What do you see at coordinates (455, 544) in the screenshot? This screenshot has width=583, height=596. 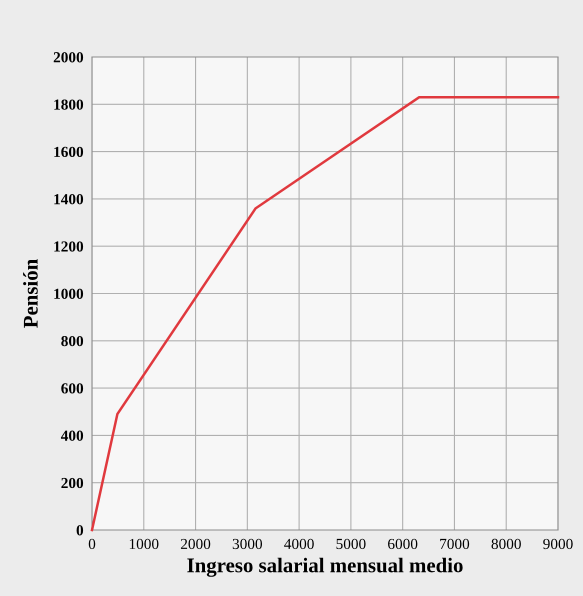 I see `x-tick-label: 7000` at bounding box center [455, 544].